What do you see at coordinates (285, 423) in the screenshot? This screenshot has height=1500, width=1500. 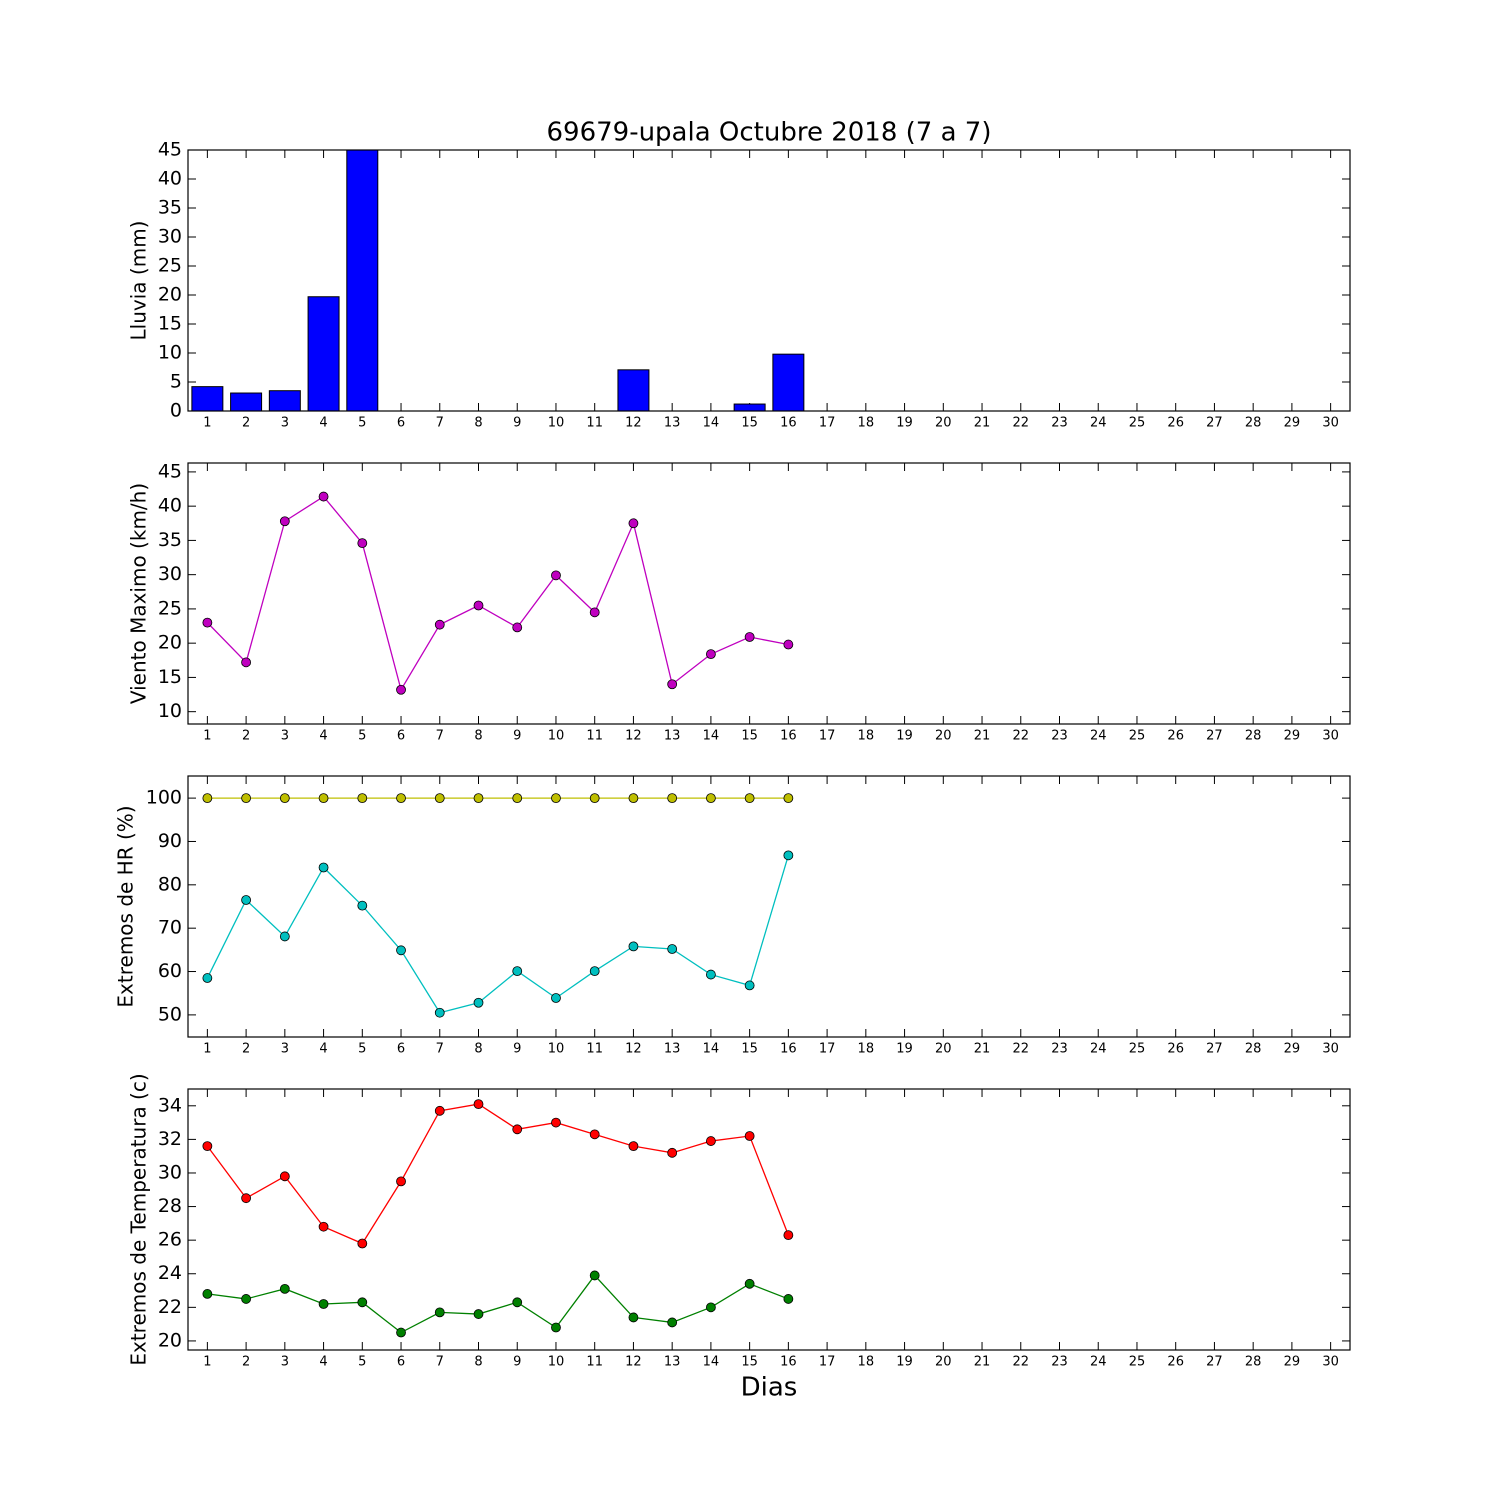 I see `x-tick-label: 3` at bounding box center [285, 423].